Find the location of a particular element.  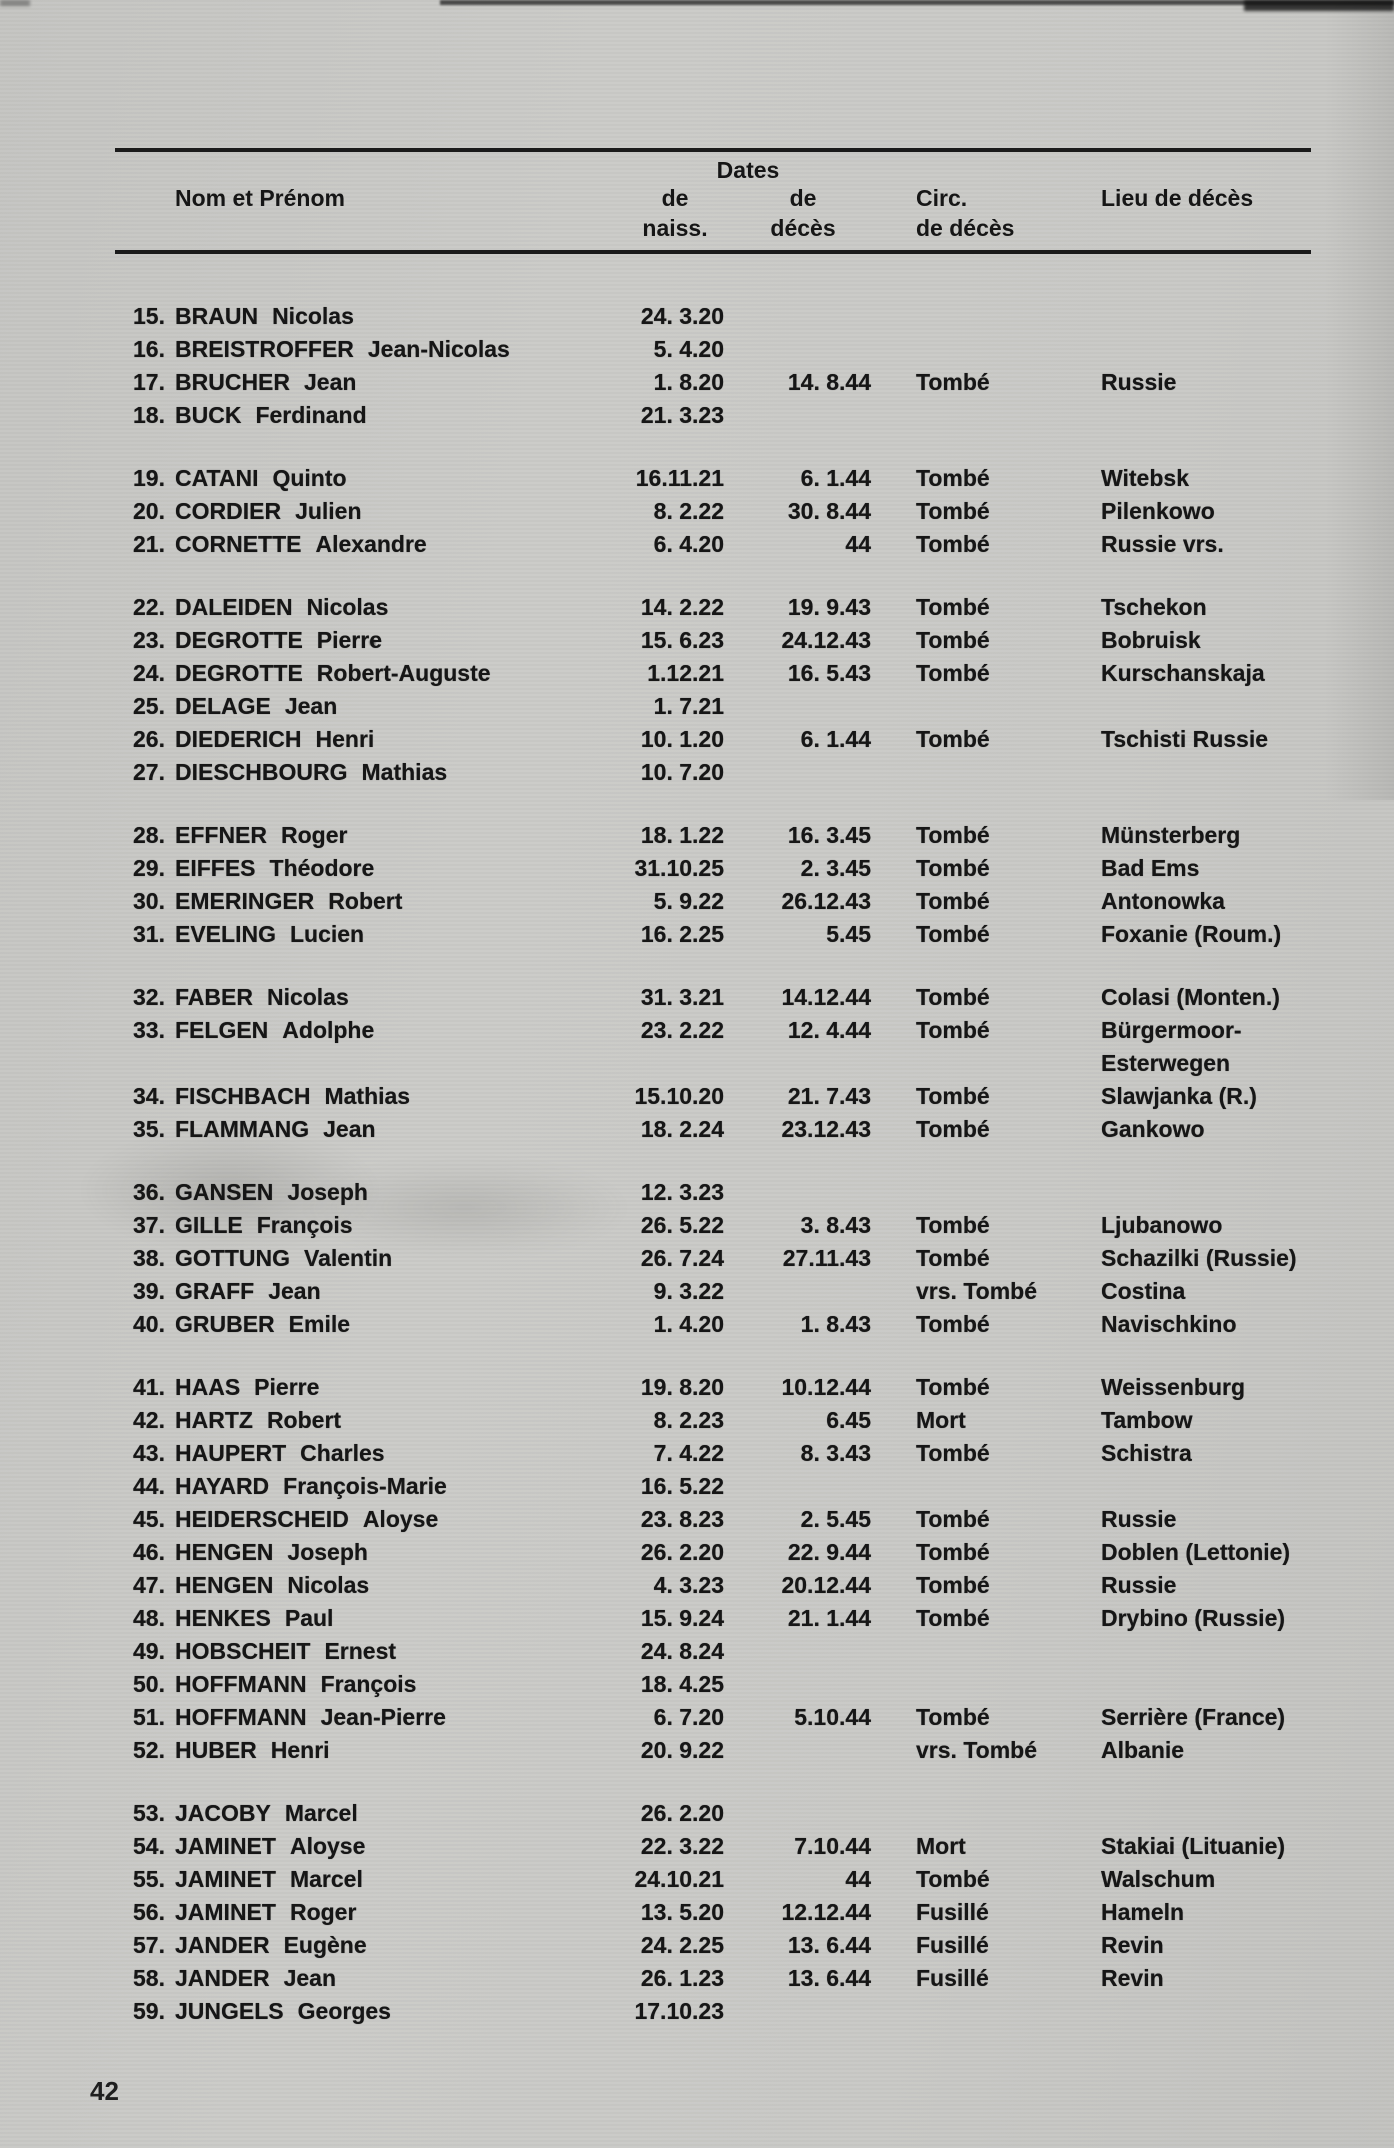

death-date: 2. 5.45 is located at coordinates (835, 1519).